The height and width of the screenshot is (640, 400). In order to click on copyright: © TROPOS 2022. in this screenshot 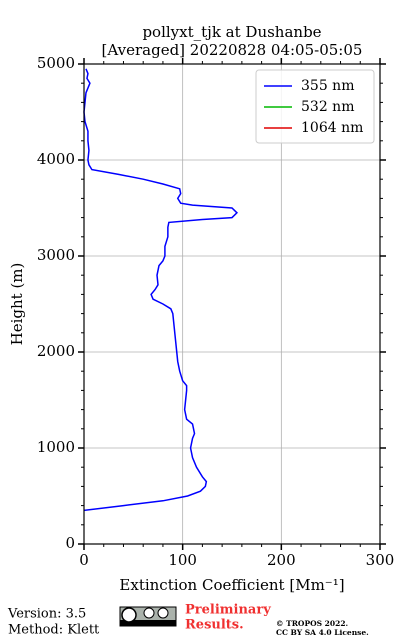, I will do `click(312, 623)`.